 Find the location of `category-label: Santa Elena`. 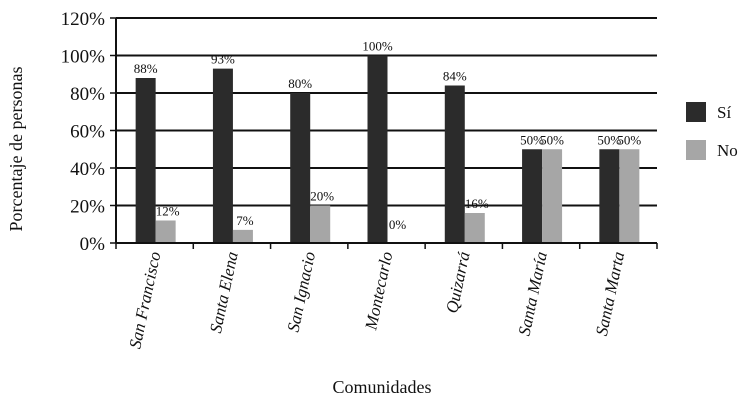

category-label: Santa Elena is located at coordinates (224, 292).